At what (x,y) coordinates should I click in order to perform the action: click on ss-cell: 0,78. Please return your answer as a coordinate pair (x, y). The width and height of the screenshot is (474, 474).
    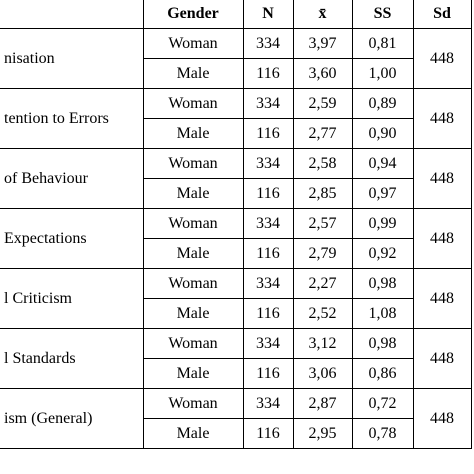
    Looking at the image, I should click on (382, 433).